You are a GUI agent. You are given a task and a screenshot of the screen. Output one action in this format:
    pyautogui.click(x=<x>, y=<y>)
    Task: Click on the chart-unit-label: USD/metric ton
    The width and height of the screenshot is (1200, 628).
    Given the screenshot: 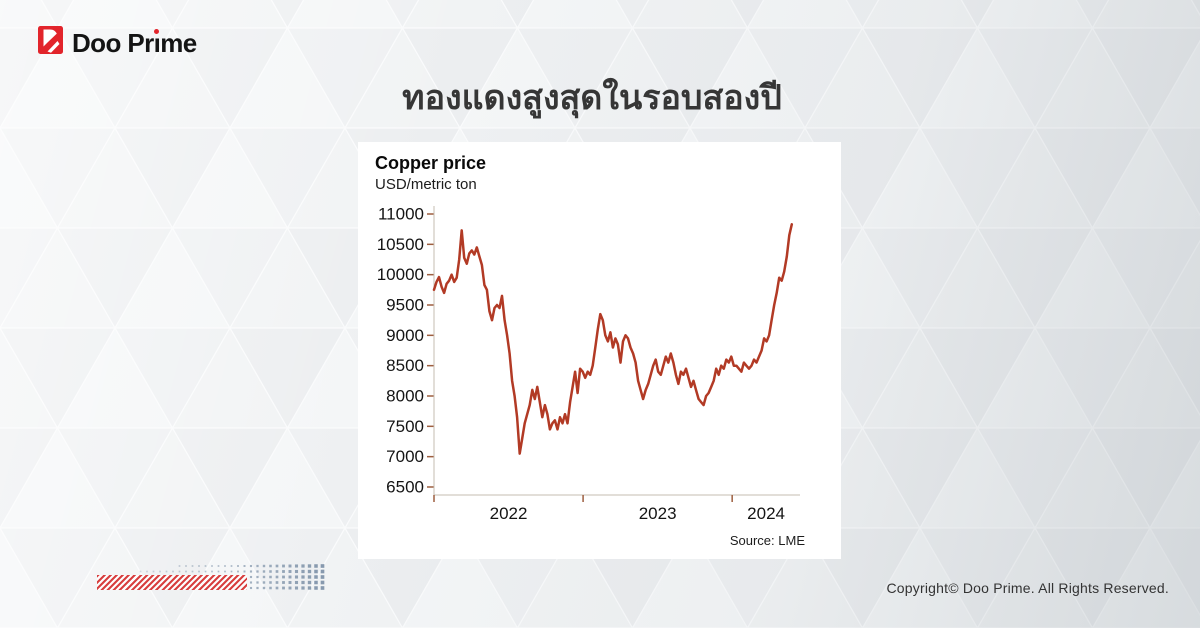 What is the action you would take?
    pyautogui.click(x=426, y=184)
    